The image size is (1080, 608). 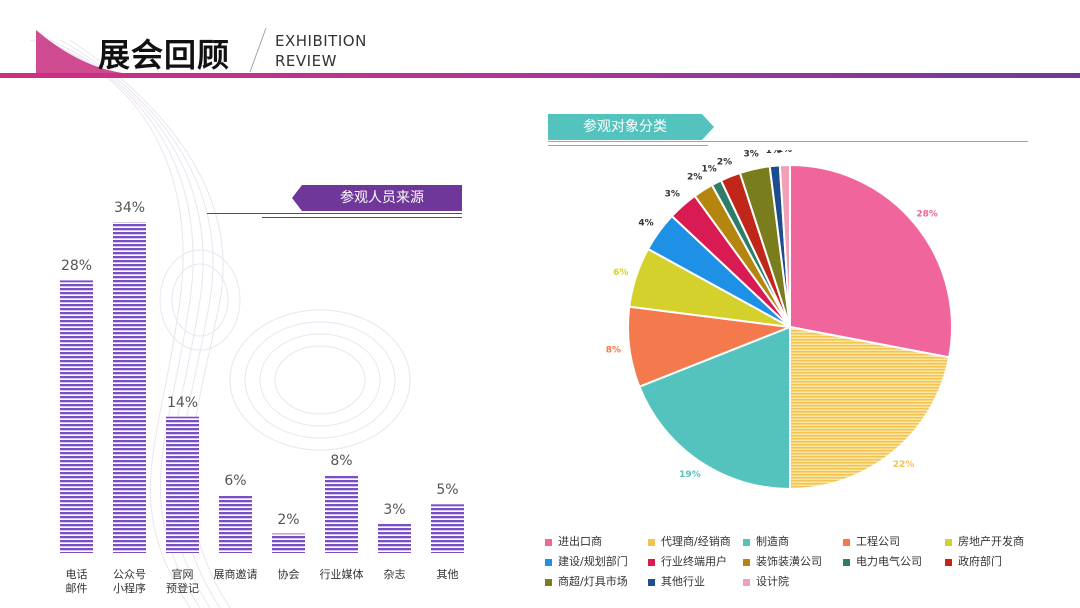 What do you see at coordinates (447, 574) in the screenshot?
I see `bar-category-label-7: 其他` at bounding box center [447, 574].